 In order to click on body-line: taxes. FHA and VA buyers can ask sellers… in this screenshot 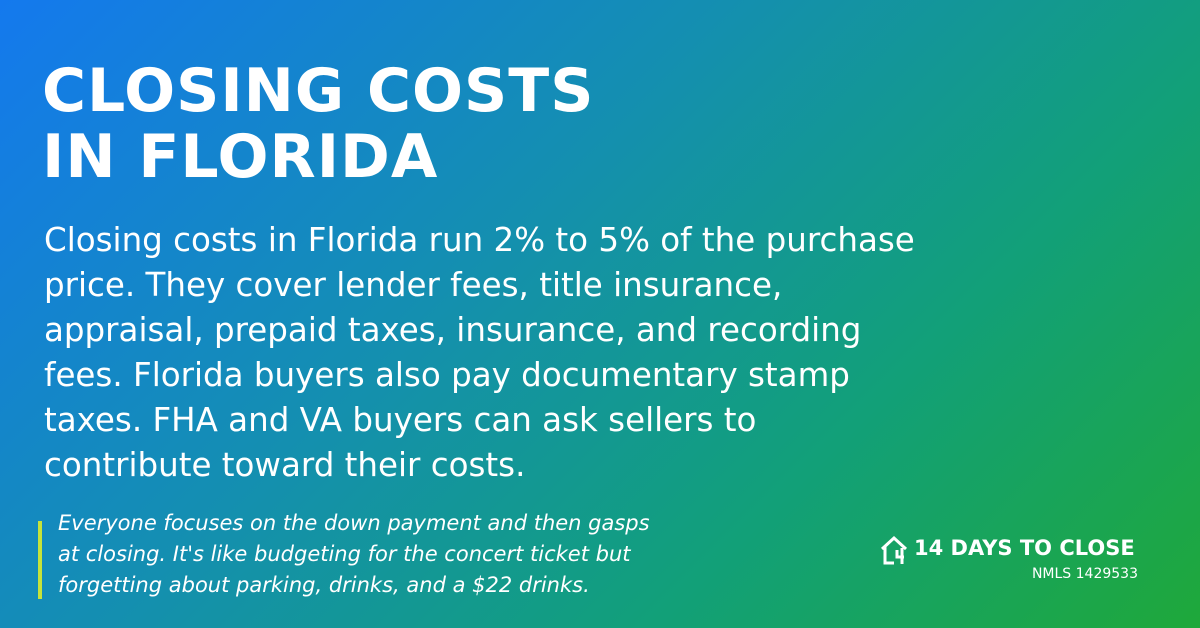, I will do `click(400, 420)`.